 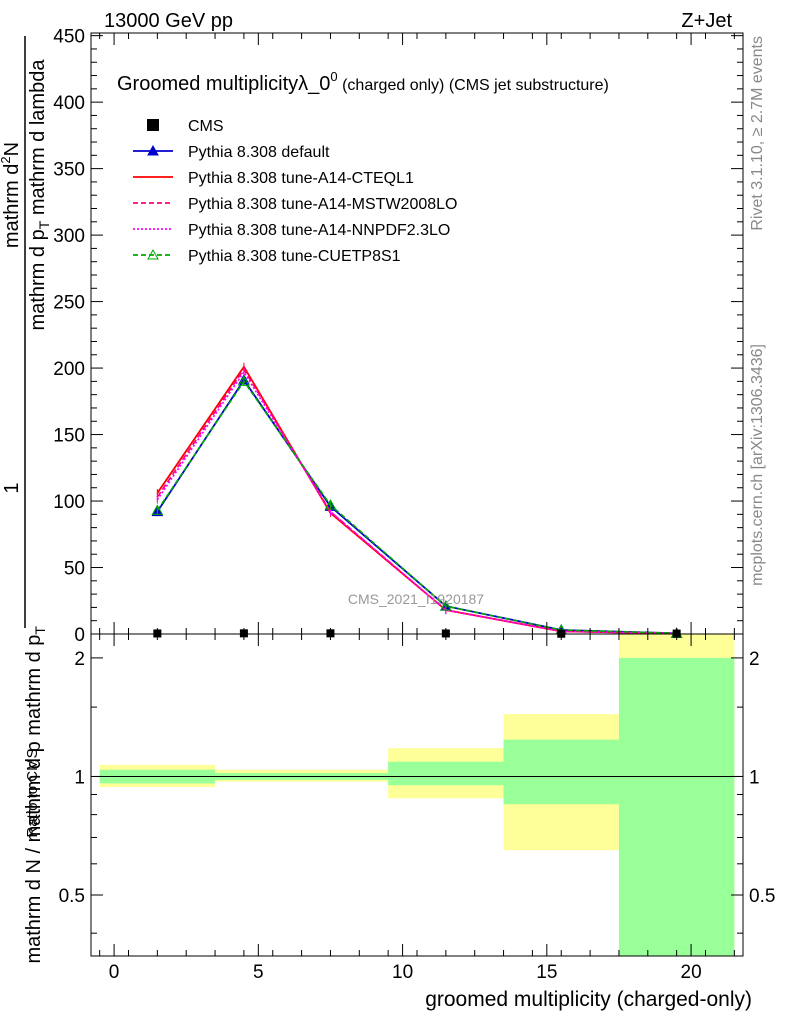 I want to click on y-tick-label: 350, so click(x=69, y=170).